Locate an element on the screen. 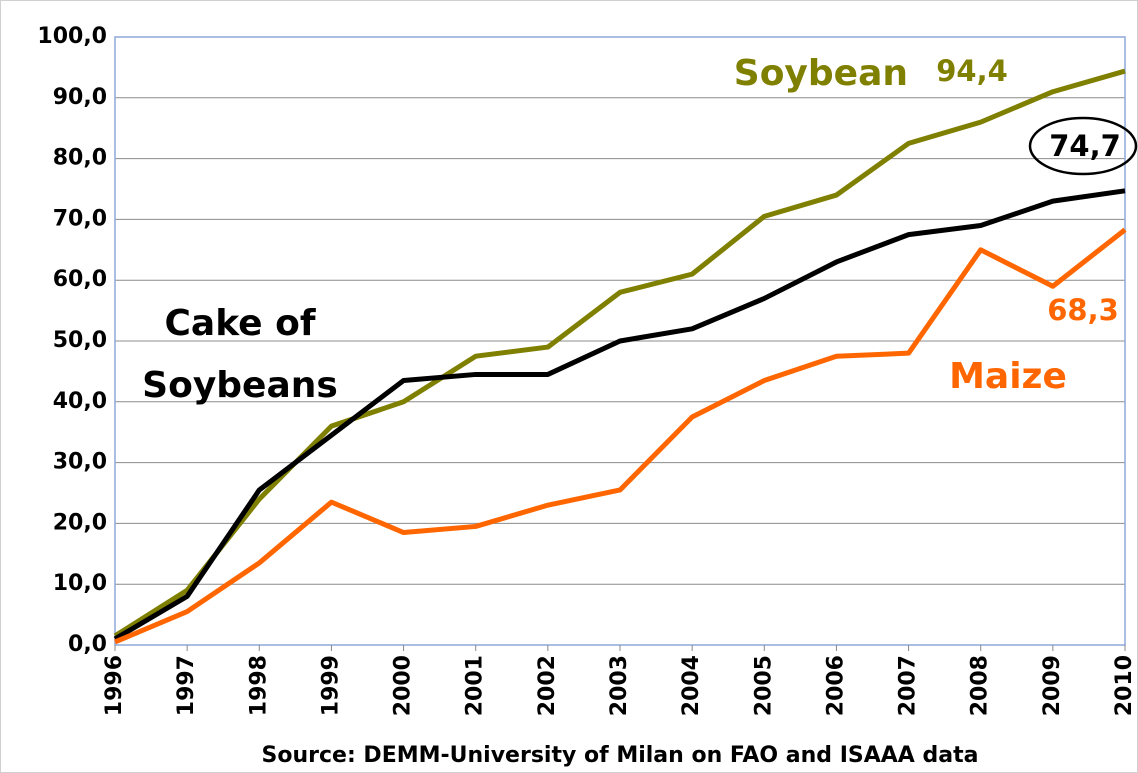 This screenshot has height=773, width=1138. y-tick-label: 60,0 is located at coordinates (80, 279).